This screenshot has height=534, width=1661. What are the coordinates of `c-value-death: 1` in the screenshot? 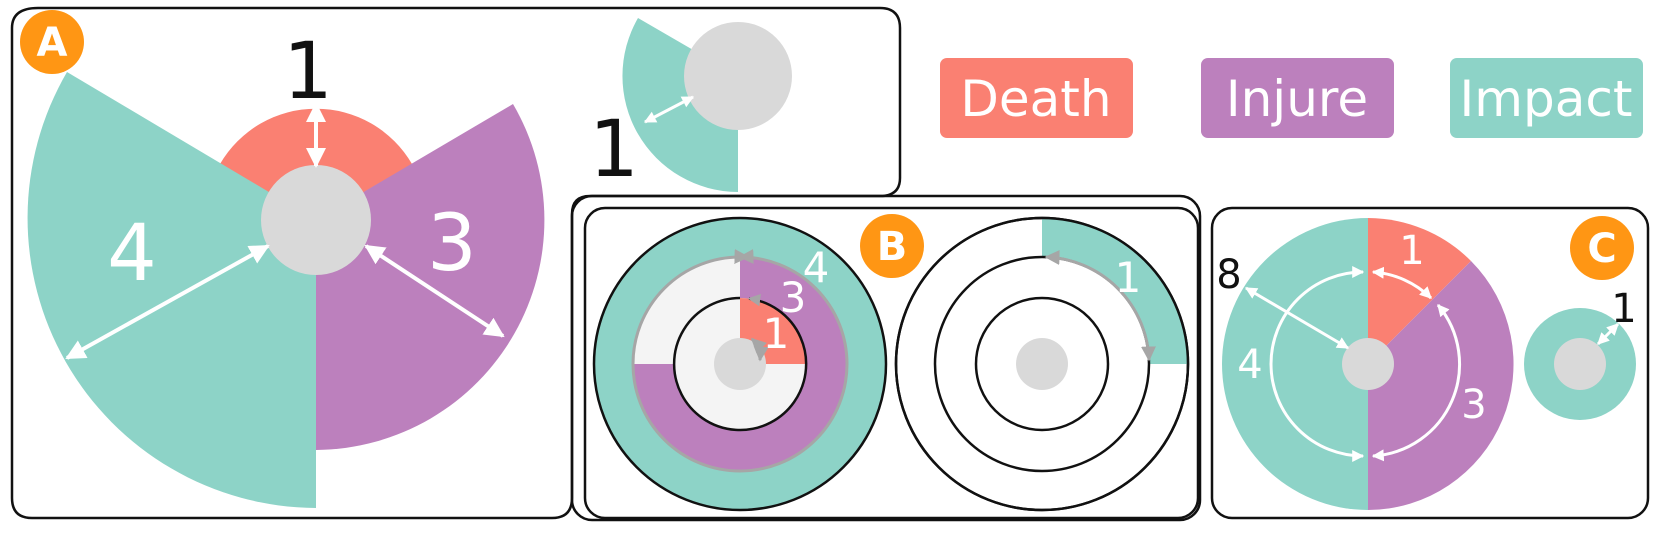 It's located at (1411, 251).